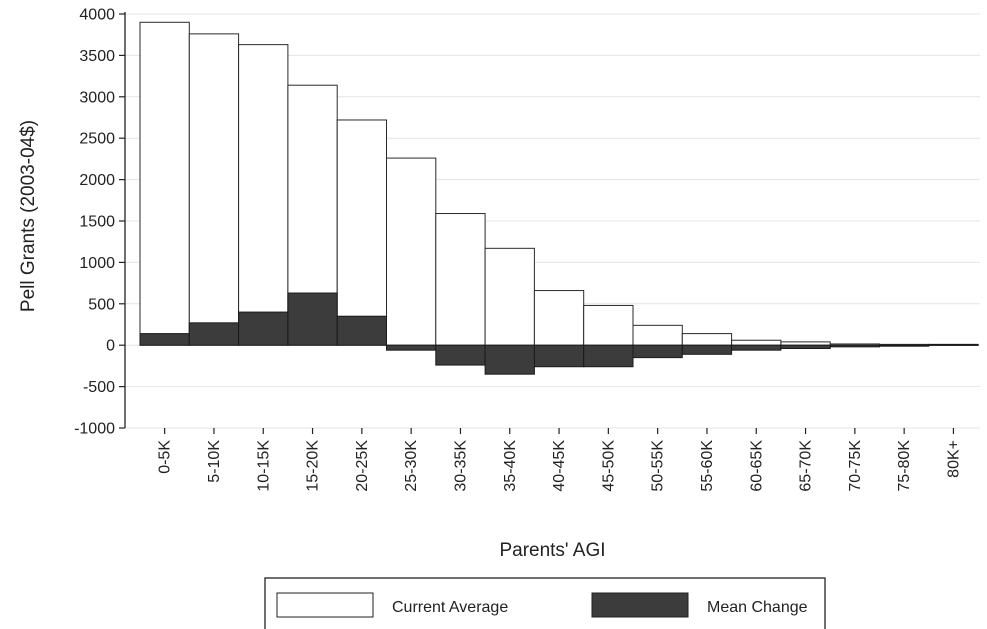 The width and height of the screenshot is (987, 629). I want to click on x-tick-label: 10-15K, so click(263, 466).